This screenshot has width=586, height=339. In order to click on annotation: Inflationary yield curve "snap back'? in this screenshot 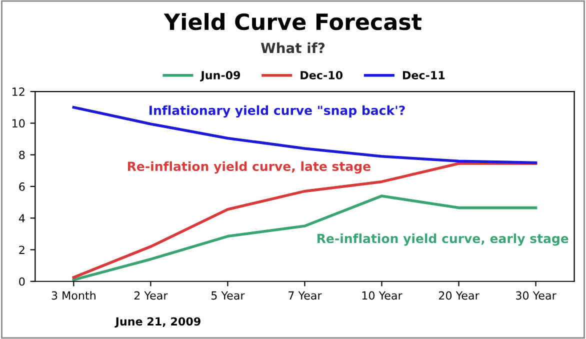, I will do `click(277, 111)`.